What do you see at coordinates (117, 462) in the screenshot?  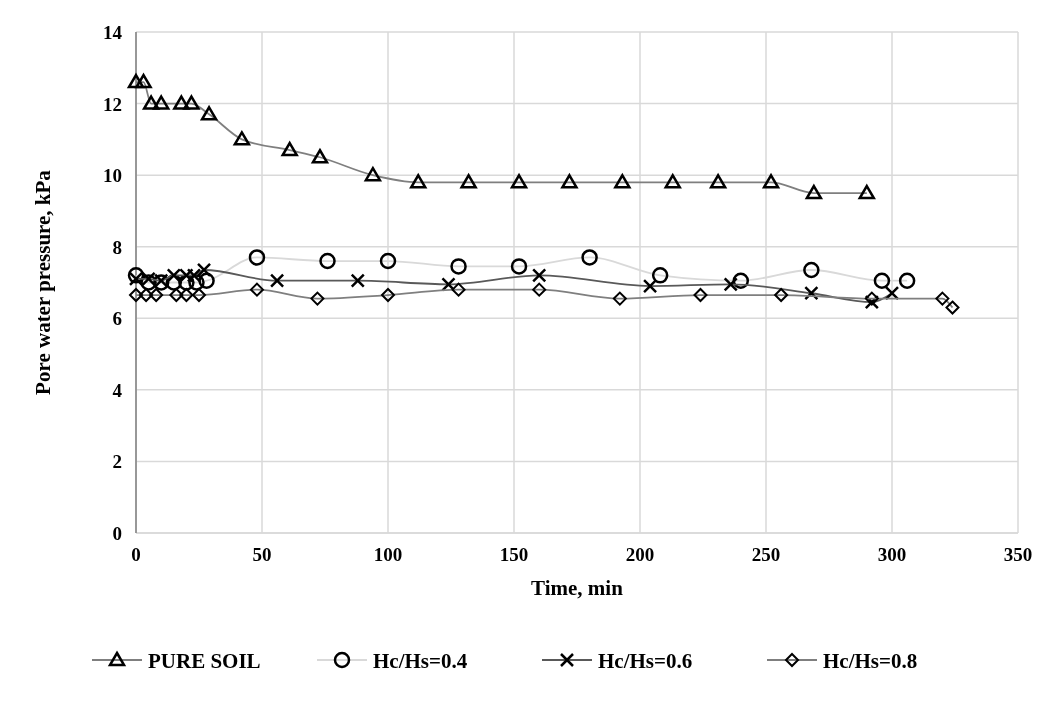 I see `y-tick-label: 2` at bounding box center [117, 462].